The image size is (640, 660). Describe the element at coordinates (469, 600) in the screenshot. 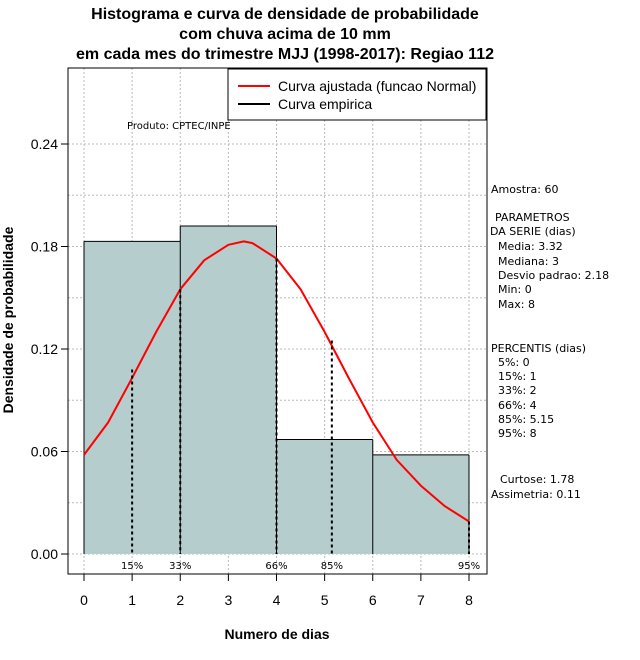

I see `x-tick-label: 8` at that location.